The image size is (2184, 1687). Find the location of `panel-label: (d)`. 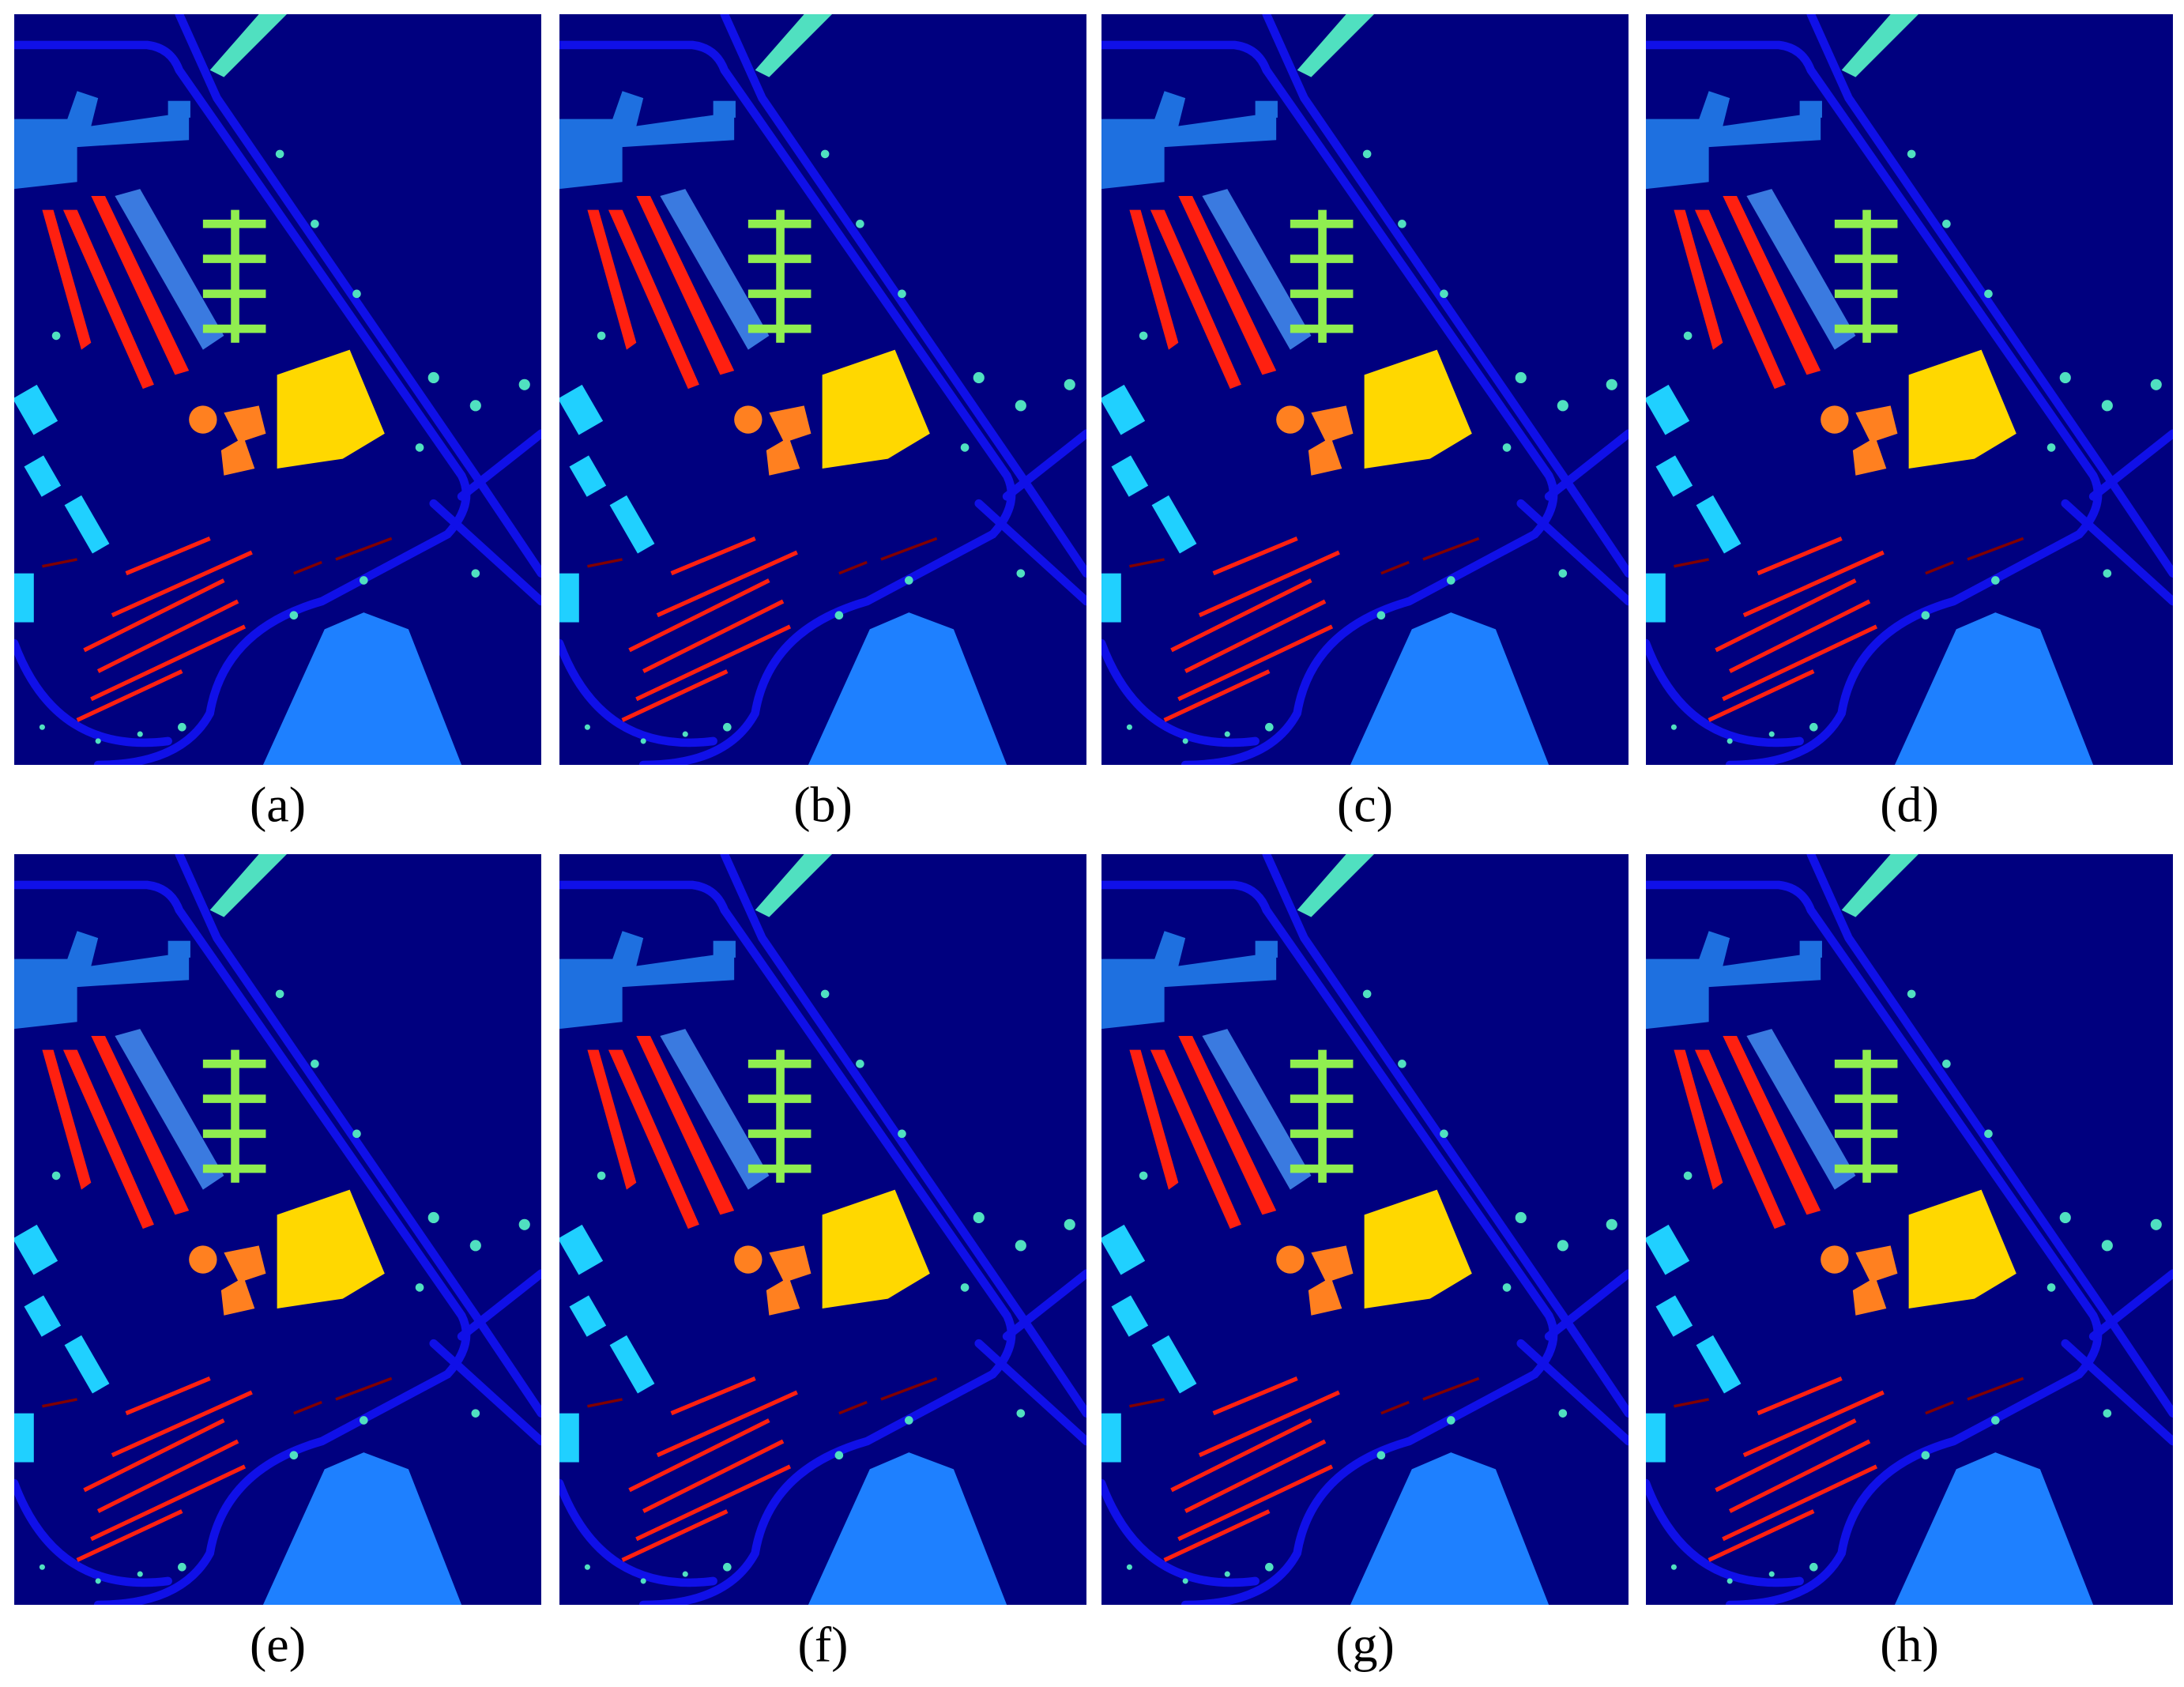

panel-label: (d) is located at coordinates (1909, 805).